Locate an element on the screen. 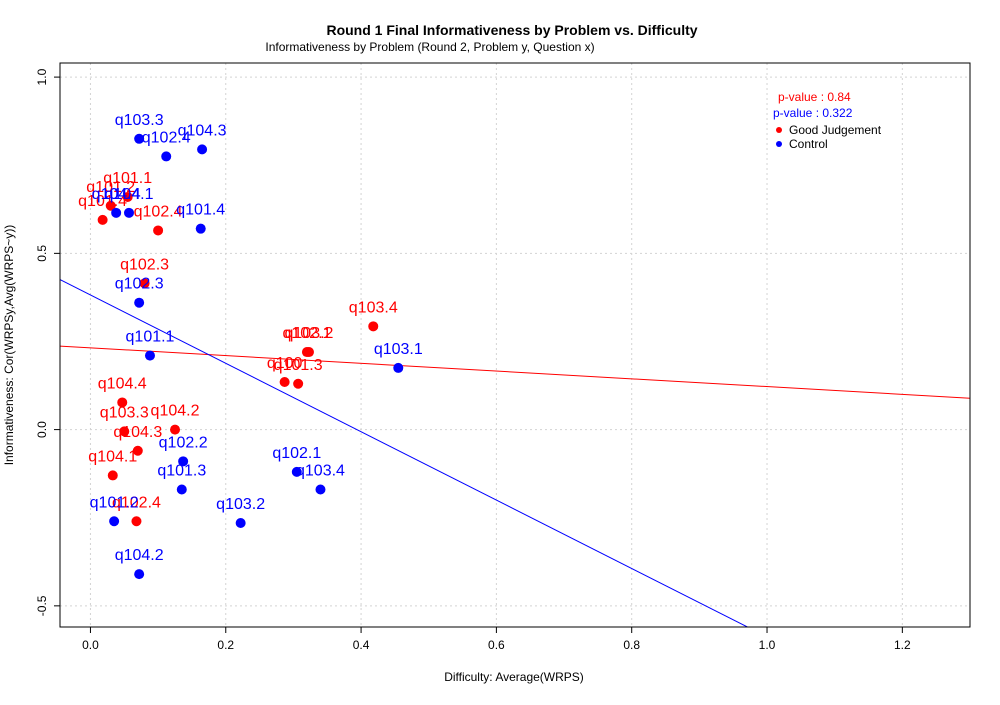  point-label-control: q104.2 is located at coordinates (139, 555).